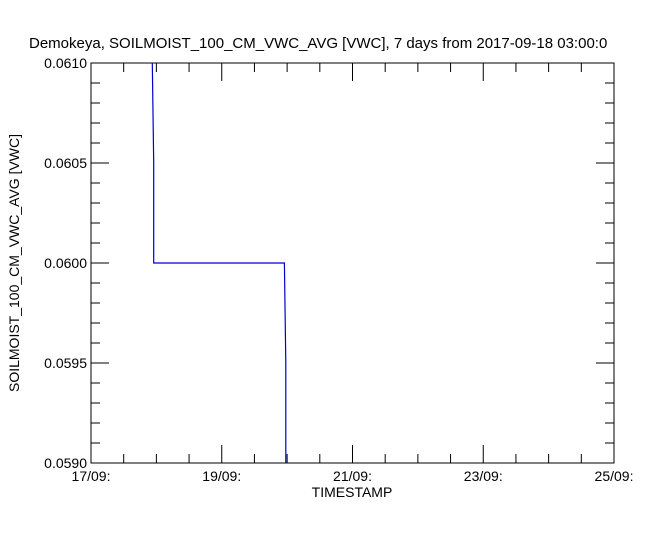  I want to click on x-tick-label: 25/09:, so click(614, 476).